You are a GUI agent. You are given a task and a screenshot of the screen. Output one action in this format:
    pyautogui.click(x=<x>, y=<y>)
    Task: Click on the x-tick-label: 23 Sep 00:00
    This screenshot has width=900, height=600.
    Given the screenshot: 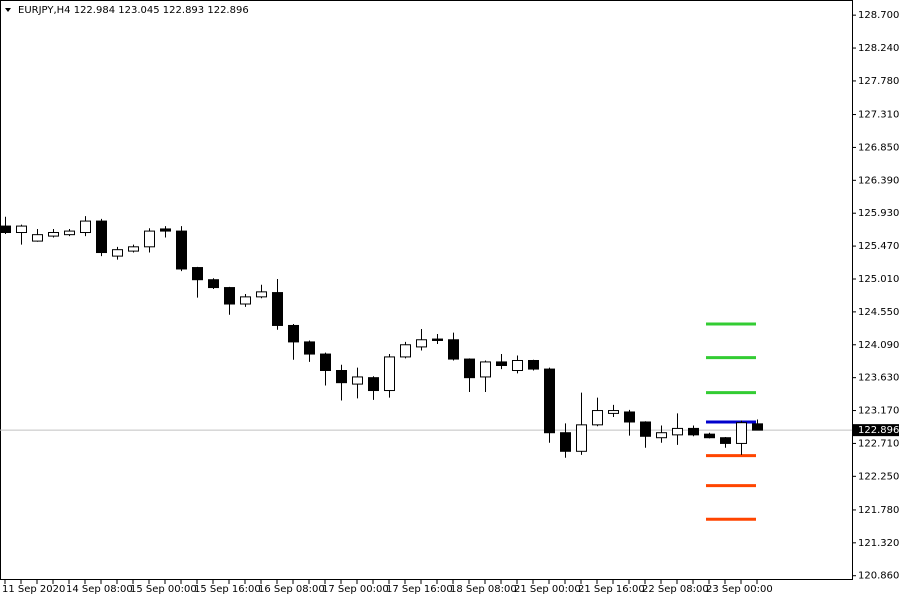 What is the action you would take?
    pyautogui.click(x=739, y=589)
    